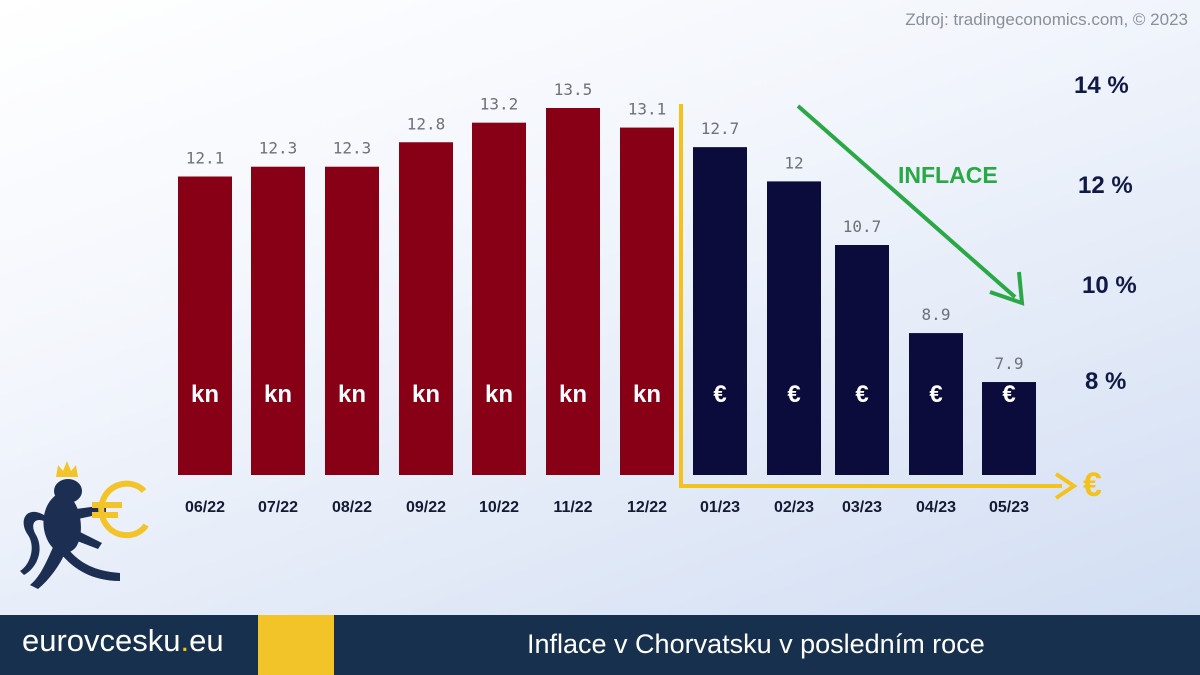 Image resolution: width=1200 pixels, height=675 pixels. What do you see at coordinates (426, 123) in the screenshot?
I see `value-label: 12.8` at bounding box center [426, 123].